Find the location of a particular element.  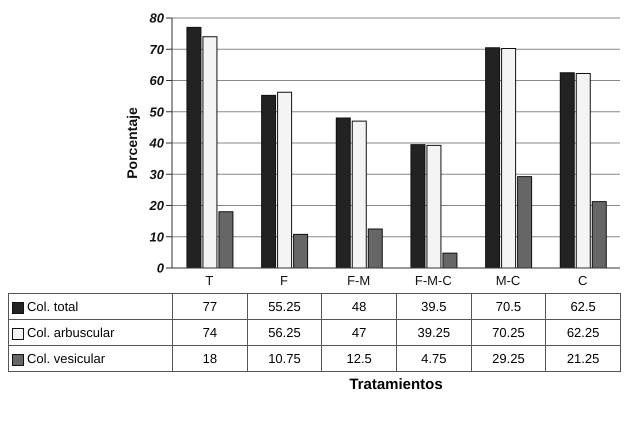

data-label: 74 is located at coordinates (210, 333).